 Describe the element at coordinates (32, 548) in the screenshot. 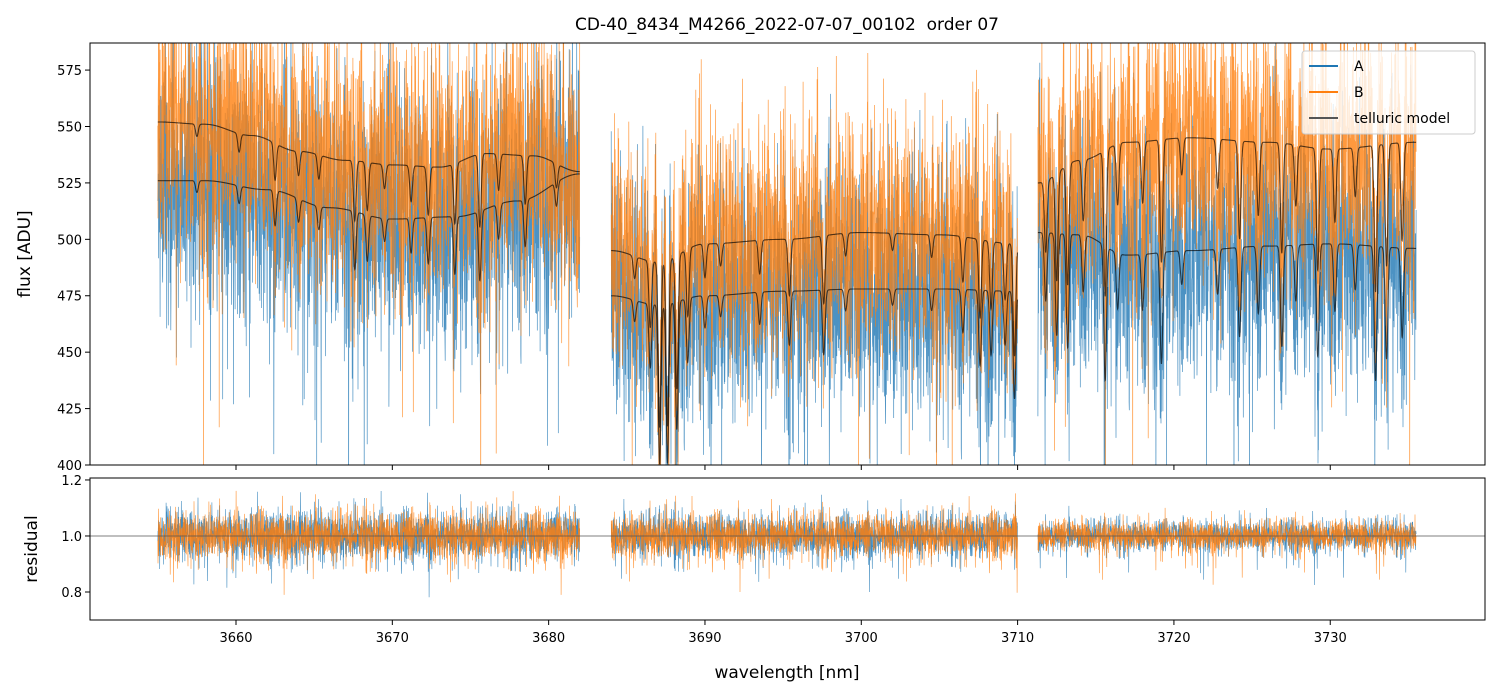

I see `bottom-y-axis-label: residual` at that location.